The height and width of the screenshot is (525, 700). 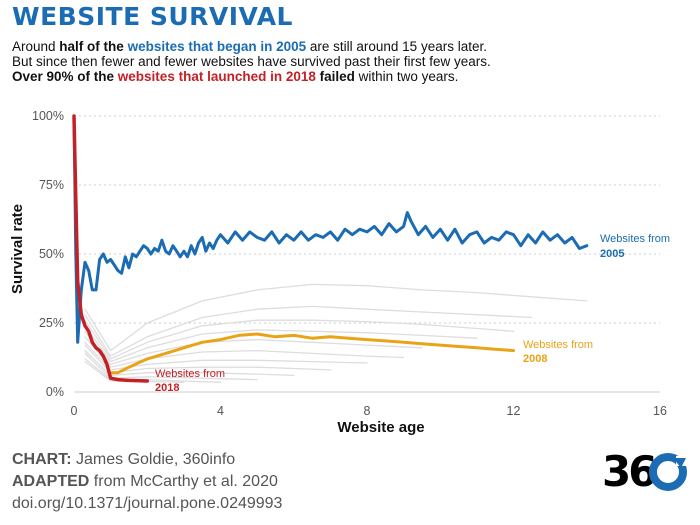 What do you see at coordinates (17, 249) in the screenshot?
I see `y-axis-title: Survival rate` at bounding box center [17, 249].